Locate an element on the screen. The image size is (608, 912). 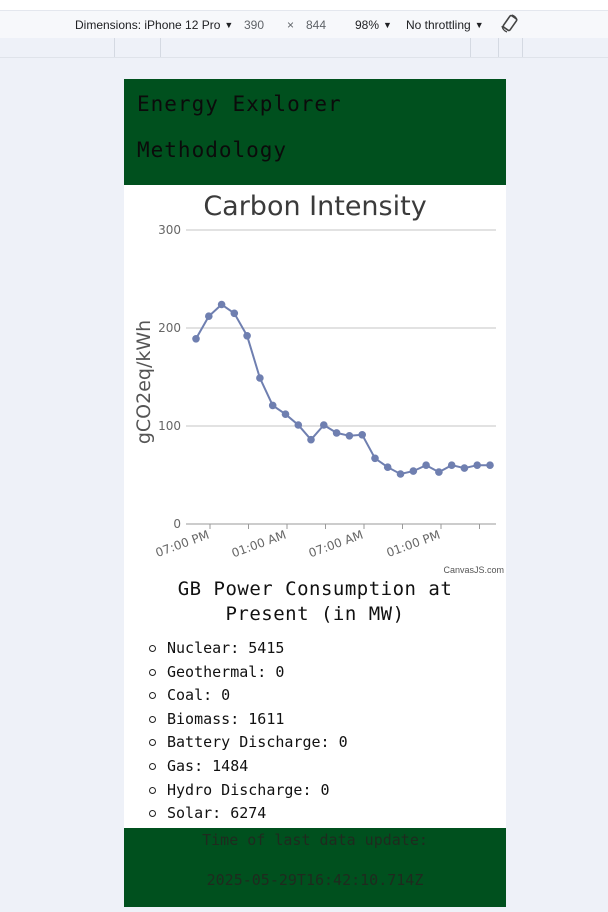
width-input: 390 is located at coordinates (254, 25).